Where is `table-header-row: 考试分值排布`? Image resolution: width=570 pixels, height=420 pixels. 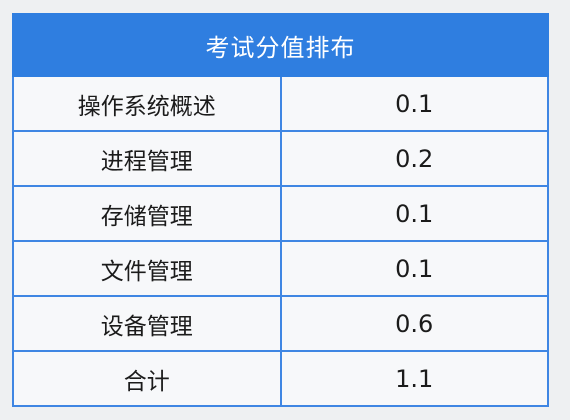 table-header-row: 考试分值排布 is located at coordinates (280, 45).